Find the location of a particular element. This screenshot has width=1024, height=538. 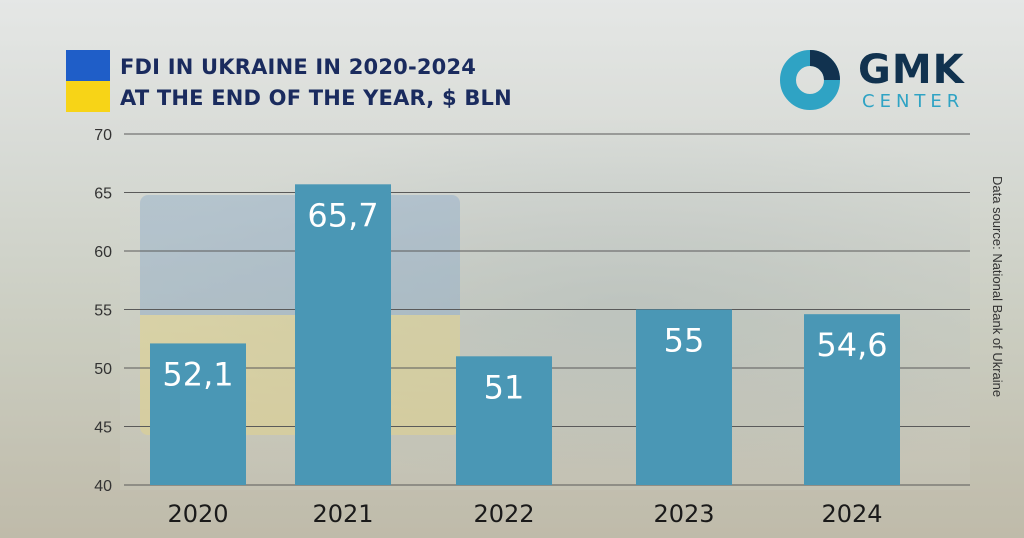

bar-value-label: 54,6 is located at coordinates (851, 345).